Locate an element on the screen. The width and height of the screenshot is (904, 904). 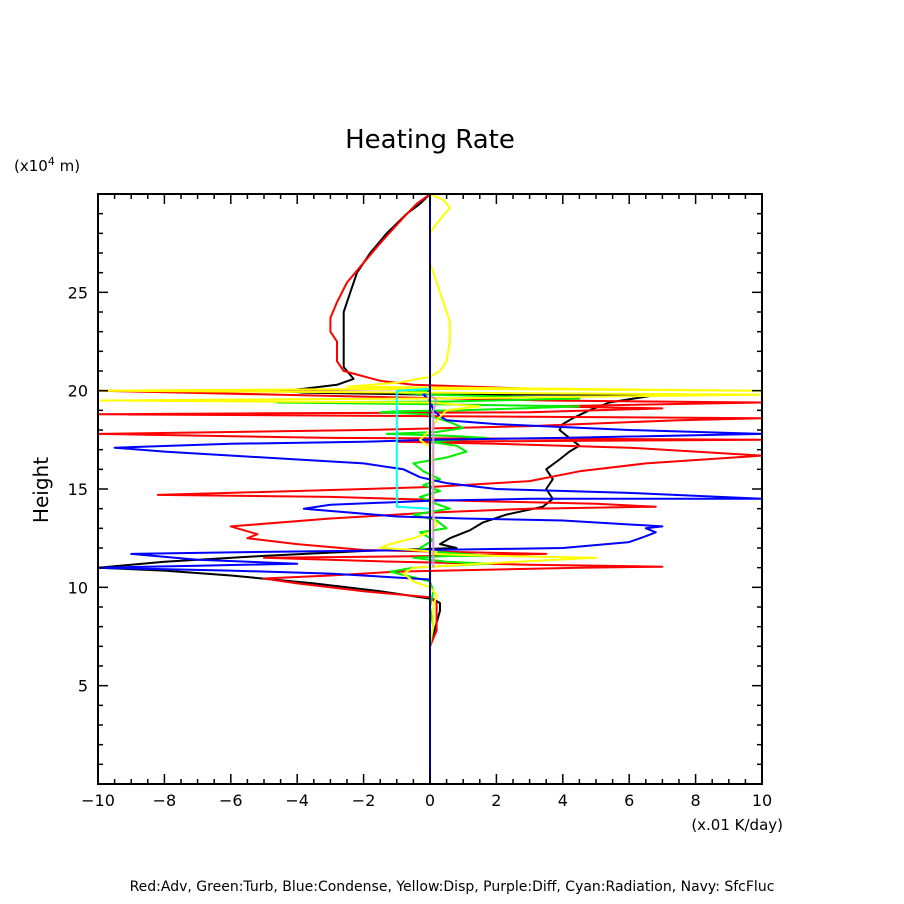
x-tick-label: −2 is located at coordinates (364, 800).